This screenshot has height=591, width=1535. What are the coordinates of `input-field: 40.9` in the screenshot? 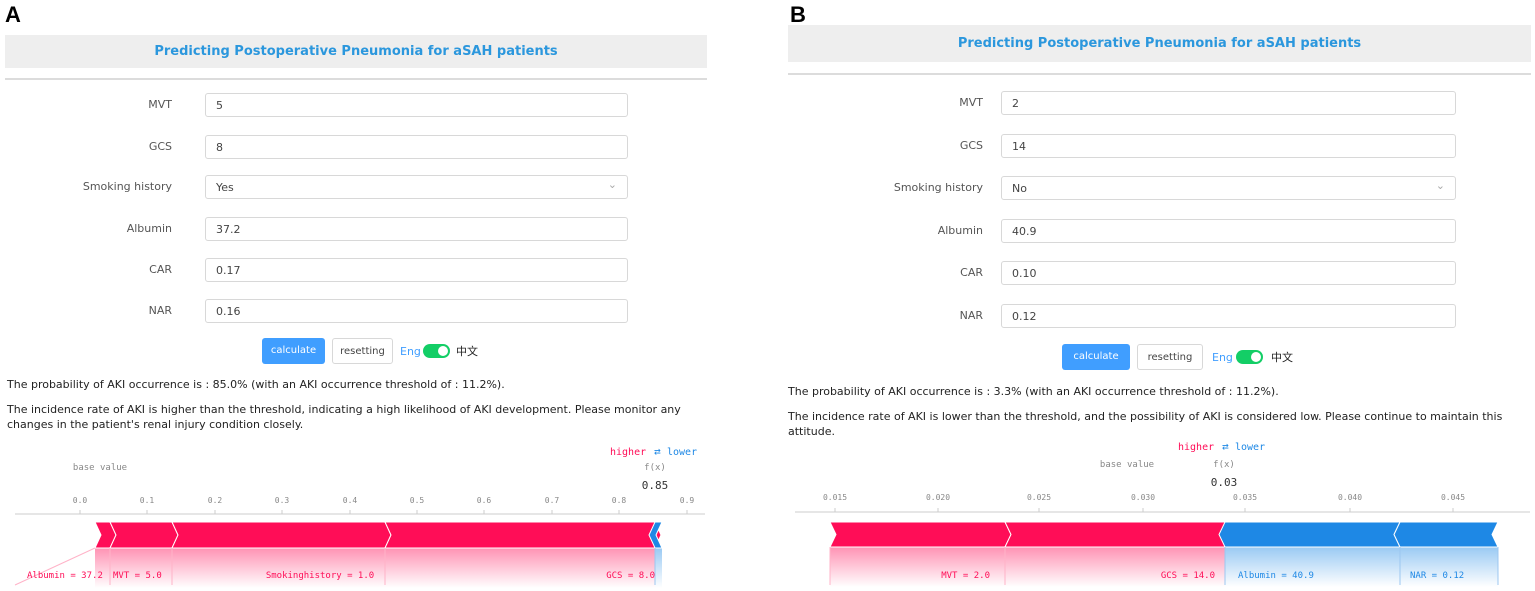 It's located at (1228, 231).